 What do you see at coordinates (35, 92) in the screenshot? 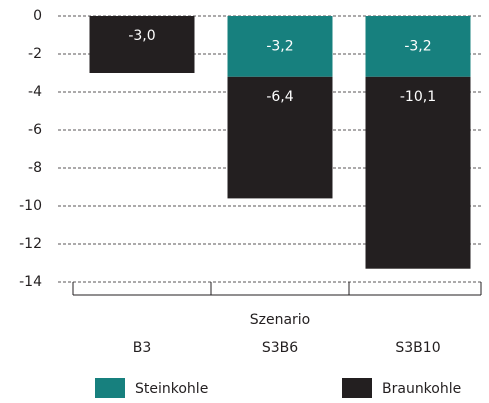
I see `y-tick-label: -4` at bounding box center [35, 92].